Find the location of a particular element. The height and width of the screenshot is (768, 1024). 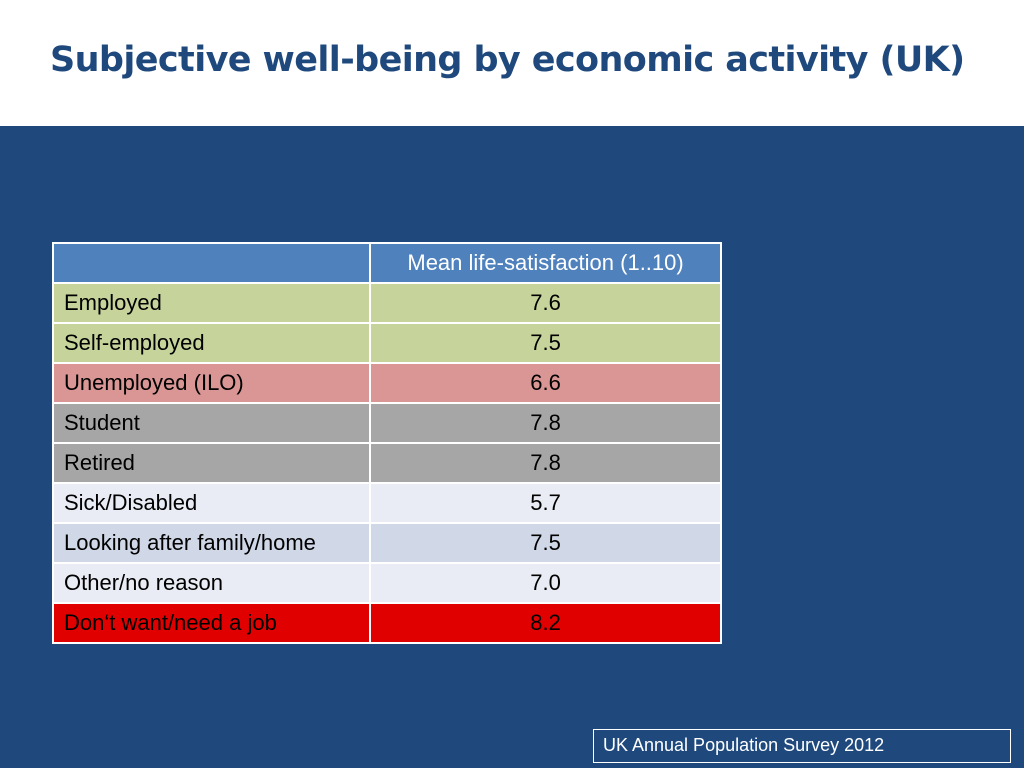

row-label: Student is located at coordinates (211, 423).